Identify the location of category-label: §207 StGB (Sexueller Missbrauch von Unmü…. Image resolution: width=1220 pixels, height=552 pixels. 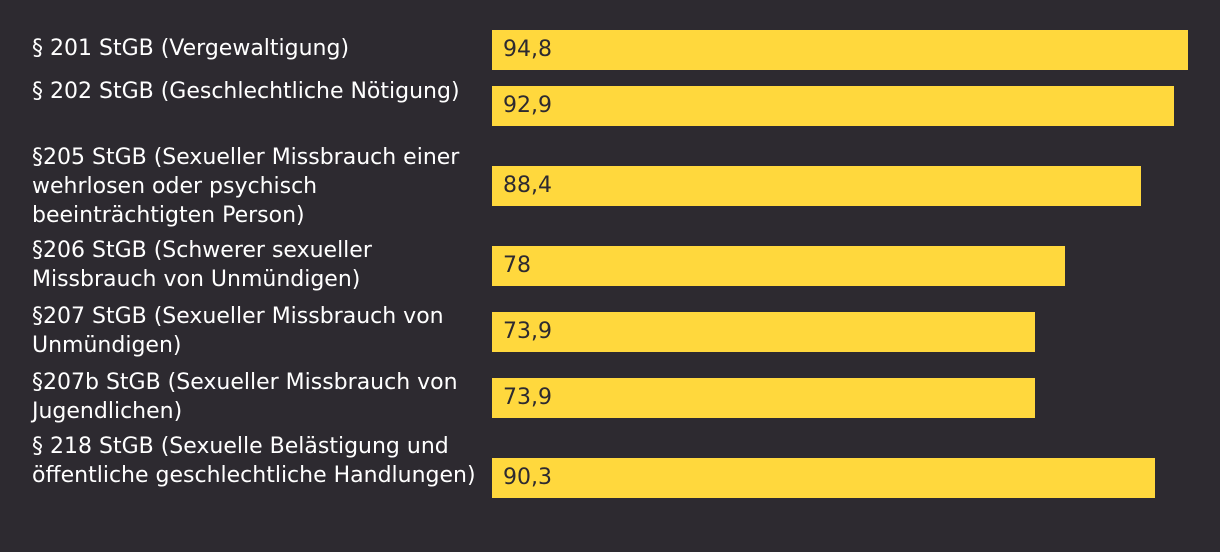
(238, 331).